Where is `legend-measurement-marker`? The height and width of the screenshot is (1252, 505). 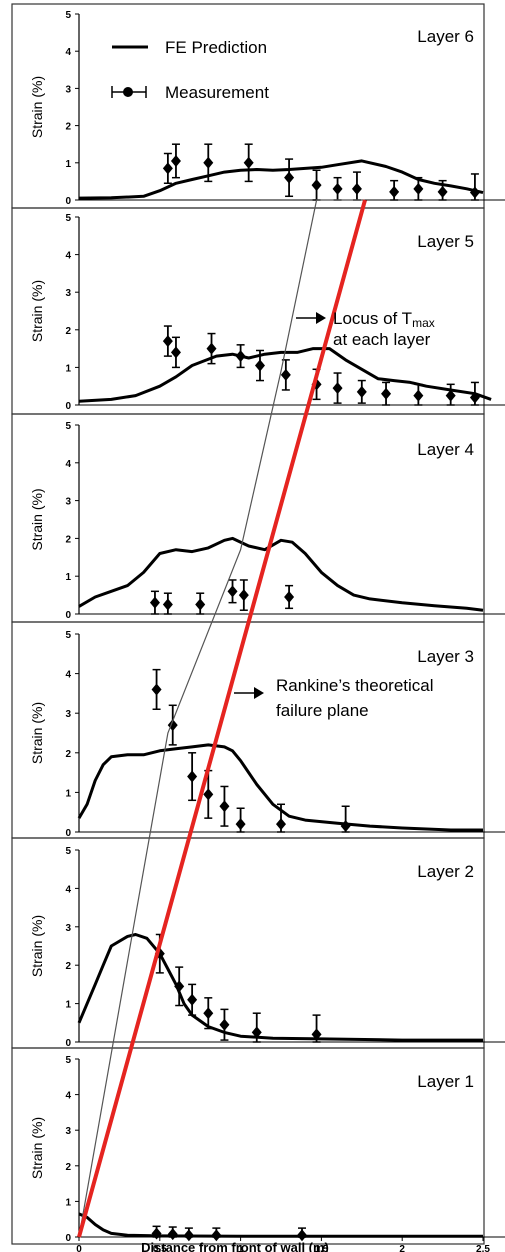
legend-measurement-marker is located at coordinates (128, 92).